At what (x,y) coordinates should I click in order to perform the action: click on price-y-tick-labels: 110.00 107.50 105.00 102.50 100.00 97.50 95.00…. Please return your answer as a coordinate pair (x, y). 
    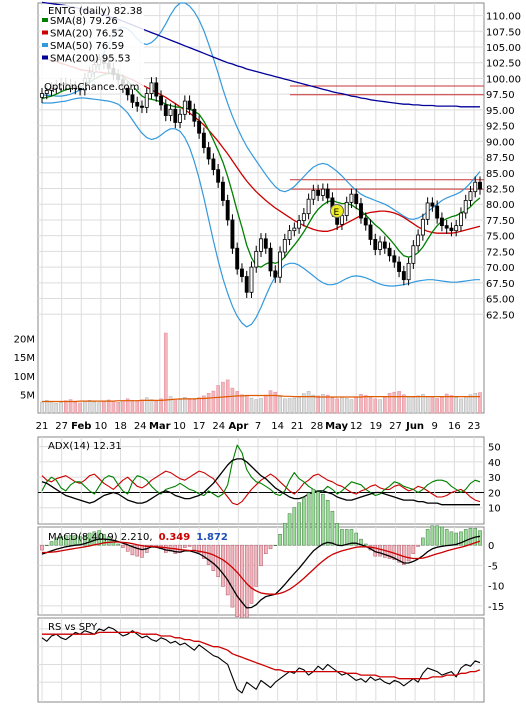
    Looking at the image, I should click on (503, 167).